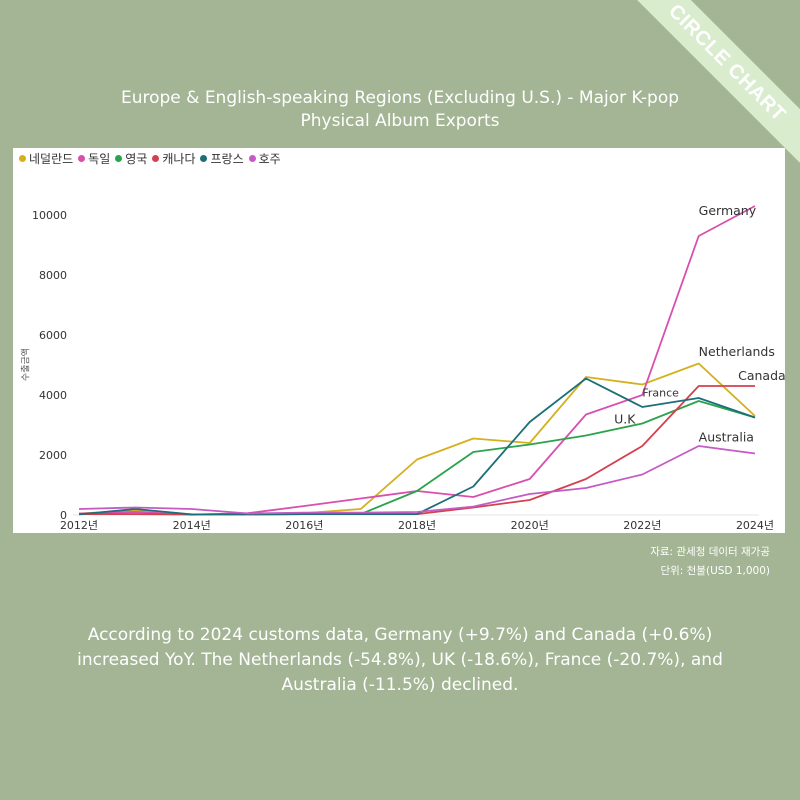  What do you see at coordinates (530, 525) in the screenshot?
I see `x-tick-label: 2020년` at bounding box center [530, 525].